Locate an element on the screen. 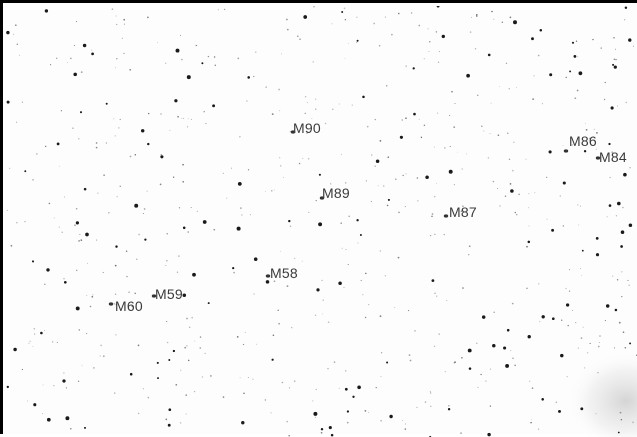 The image size is (637, 437). galaxy-mark-m59 is located at coordinates (154, 296).